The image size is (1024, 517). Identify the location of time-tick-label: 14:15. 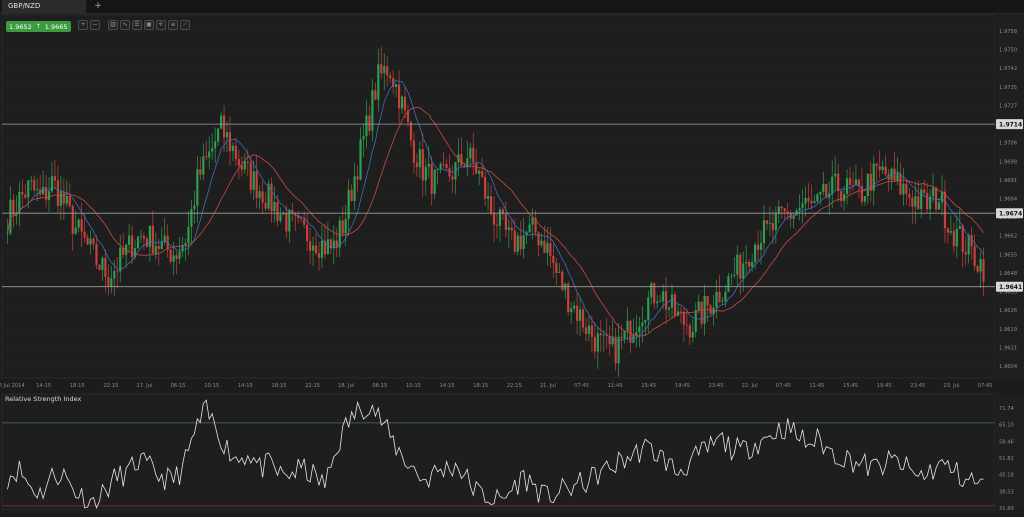
(245, 386).